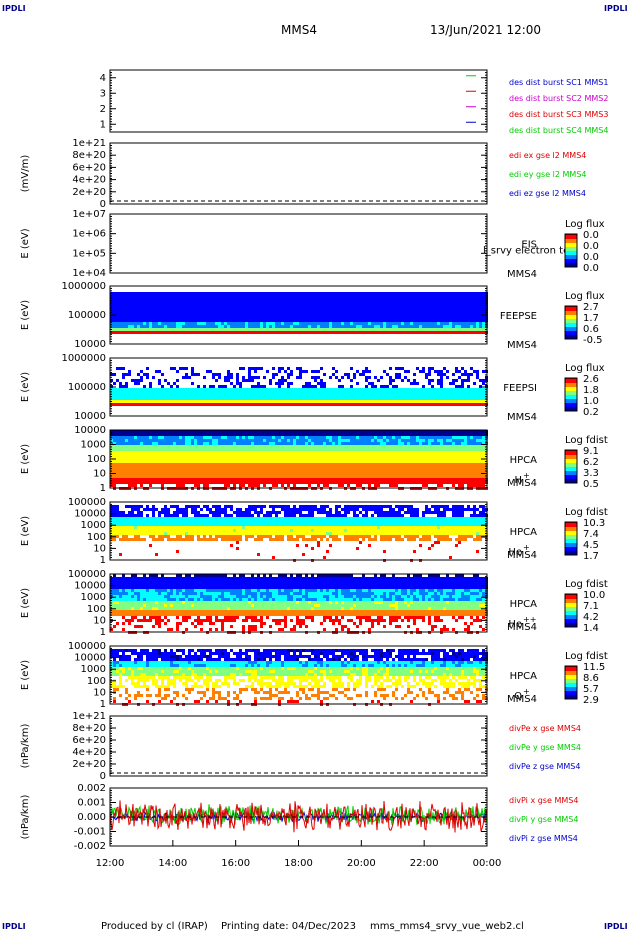 This screenshot has height=934, width=630. I want to click on colorbar-slice, so click(571, 322).